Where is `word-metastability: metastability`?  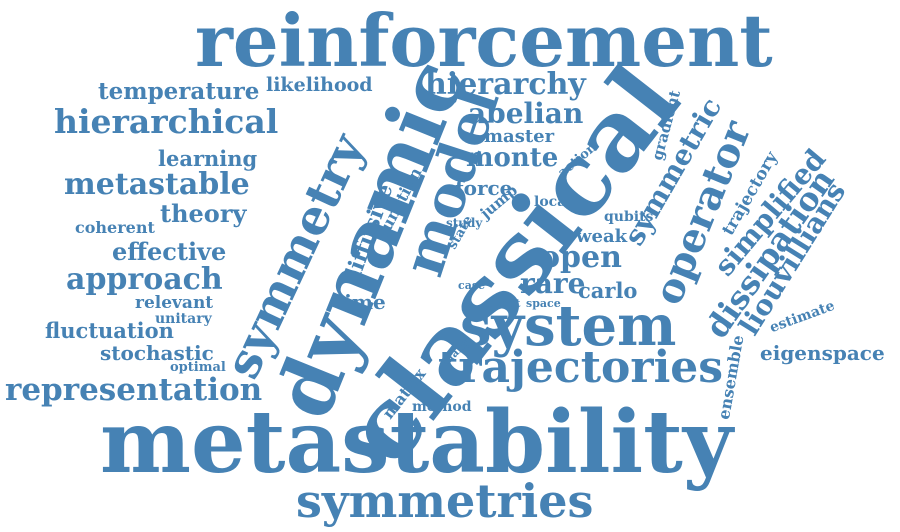
word-metastability: metastability is located at coordinates (416, 442).